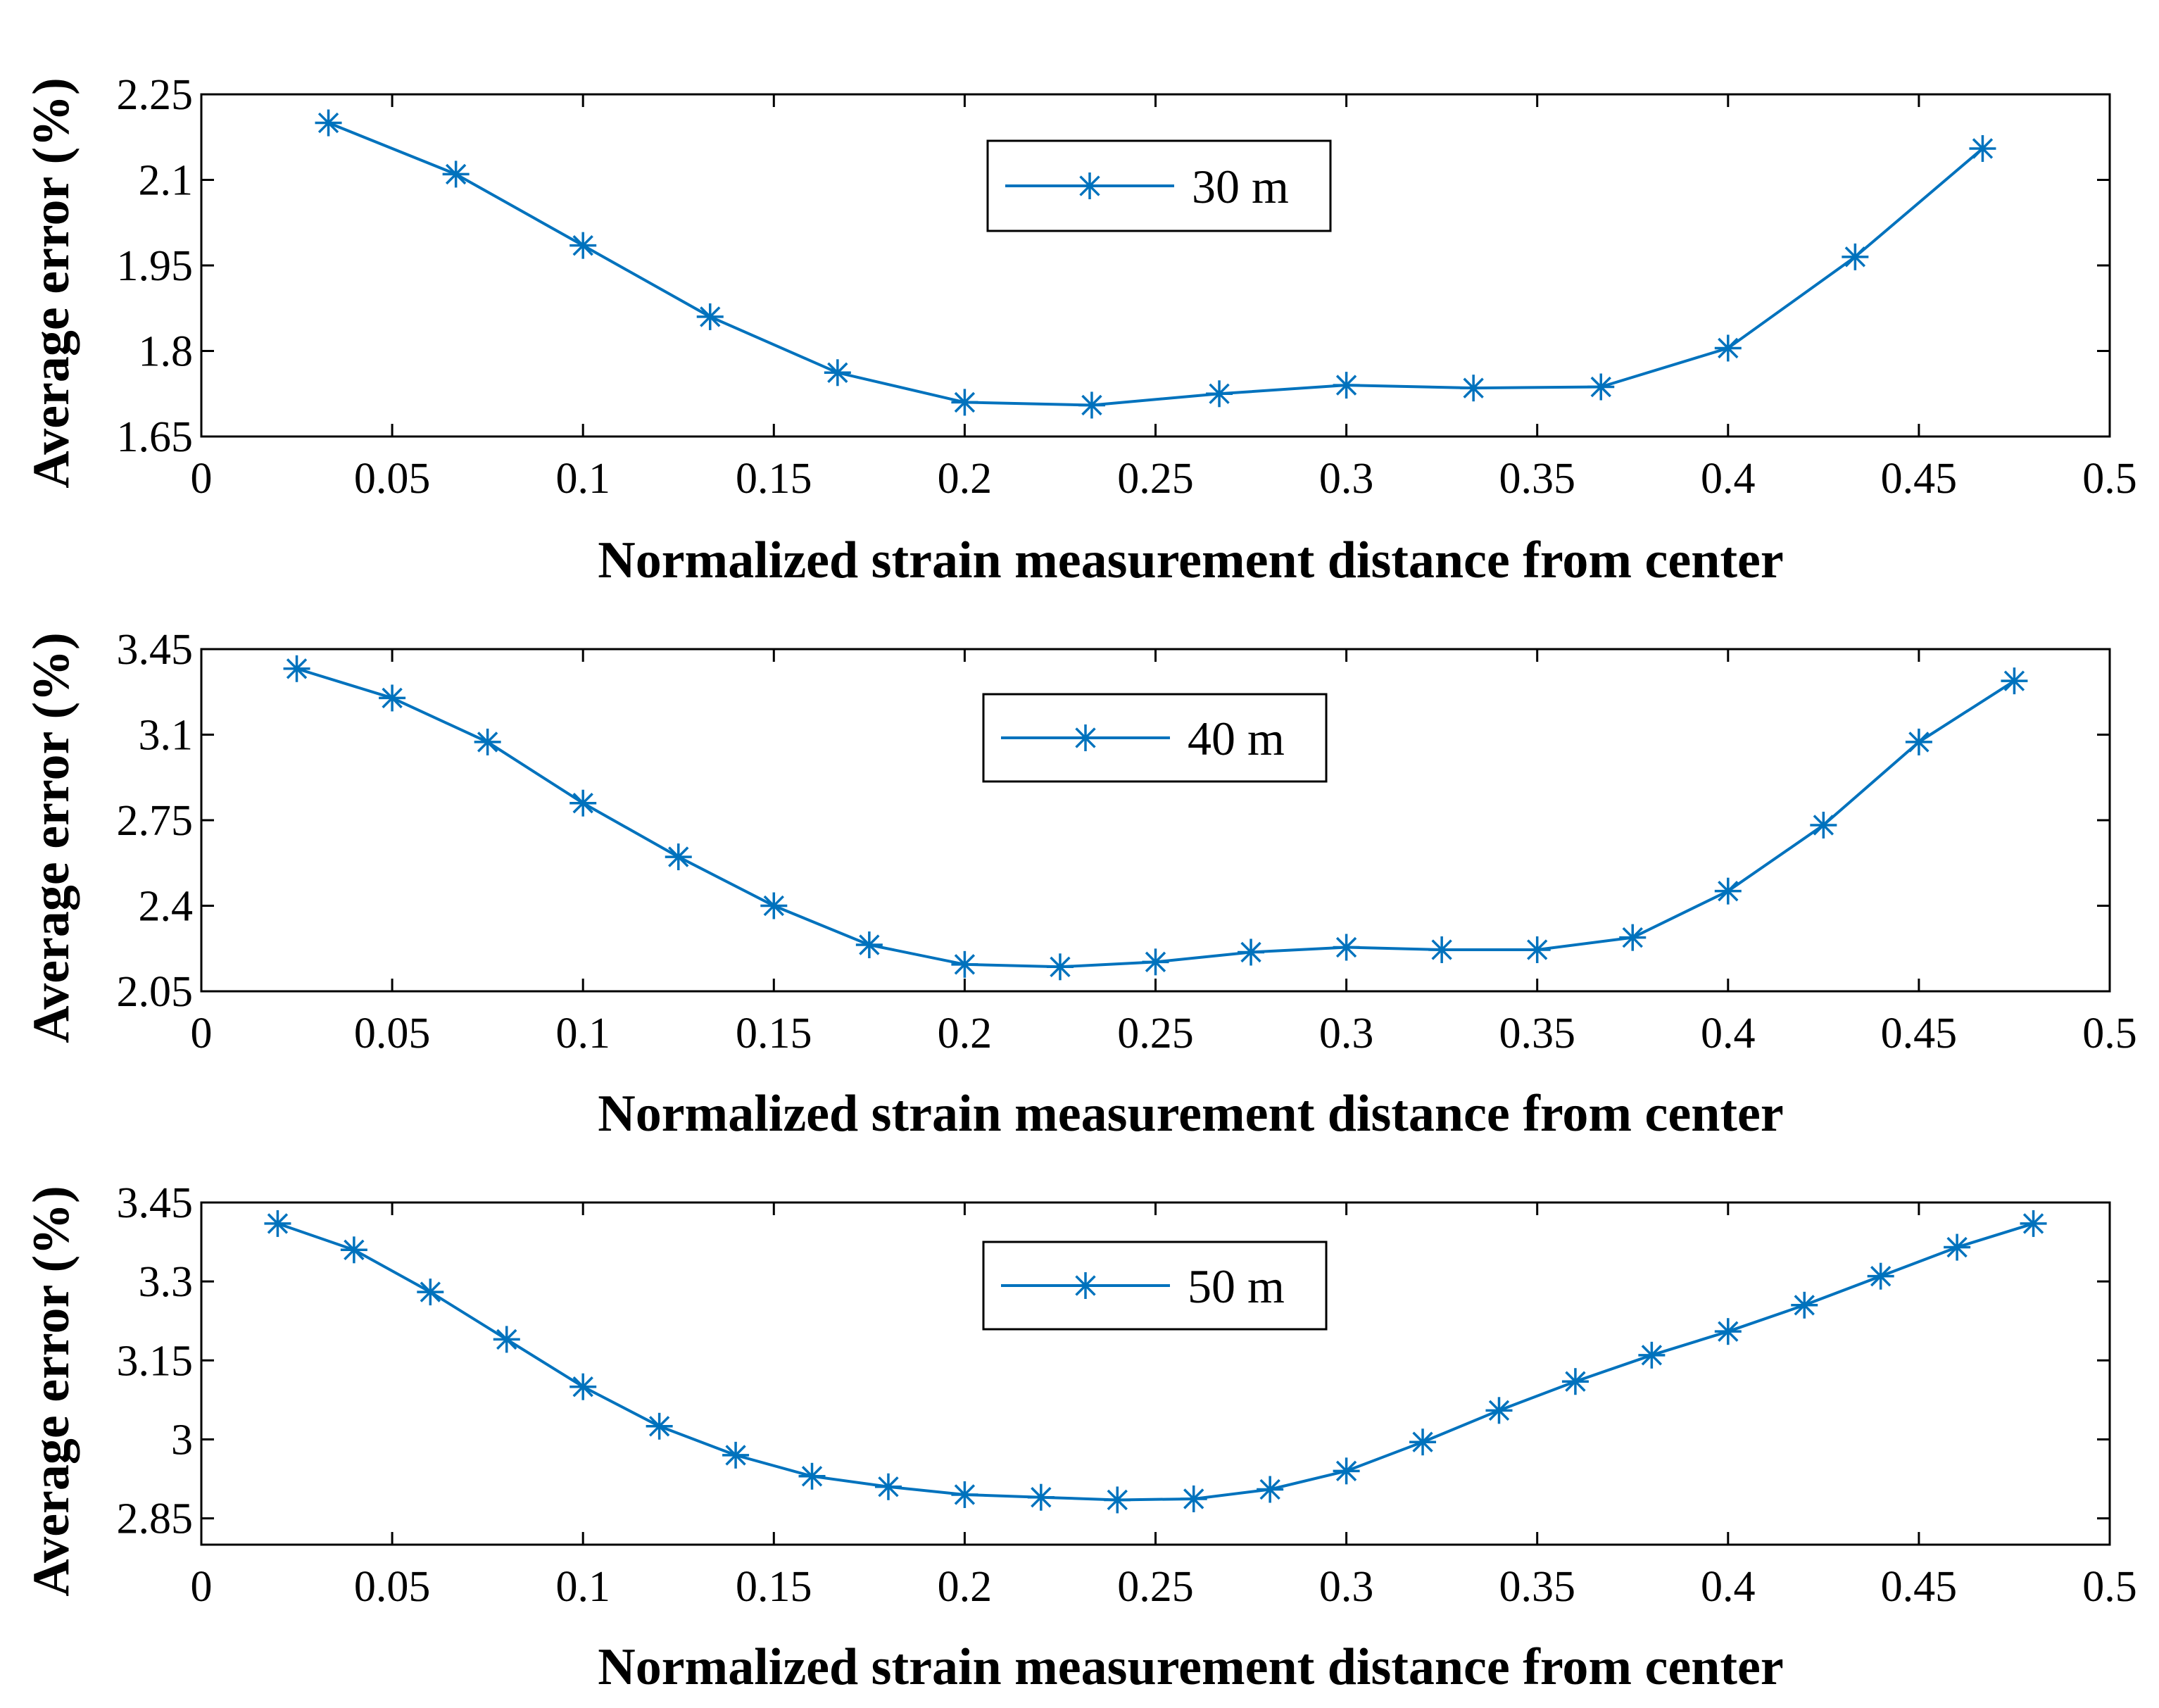 The height and width of the screenshot is (1708, 2159). I want to click on y-axis-label: Average error (%), so click(51, 837).